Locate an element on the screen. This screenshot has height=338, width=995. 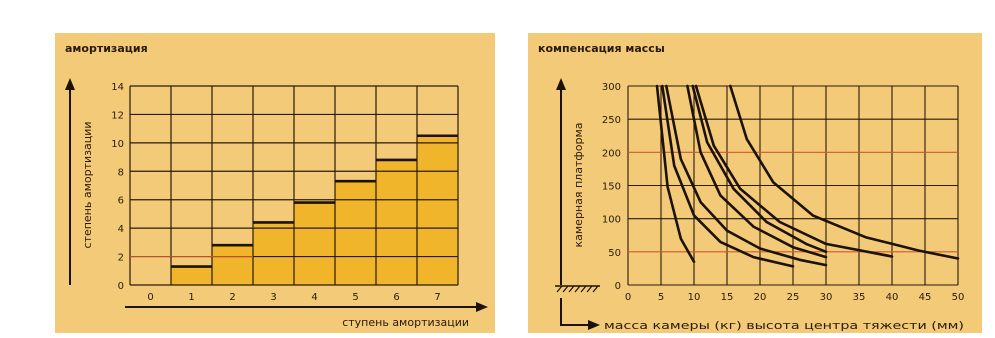
x-tick-label: 4 is located at coordinates (314, 297).